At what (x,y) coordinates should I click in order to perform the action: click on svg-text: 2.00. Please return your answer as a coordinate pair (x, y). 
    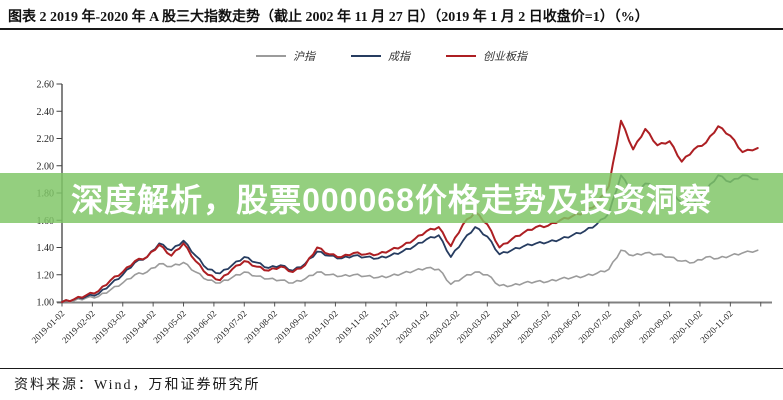
    Looking at the image, I should click on (46, 166).